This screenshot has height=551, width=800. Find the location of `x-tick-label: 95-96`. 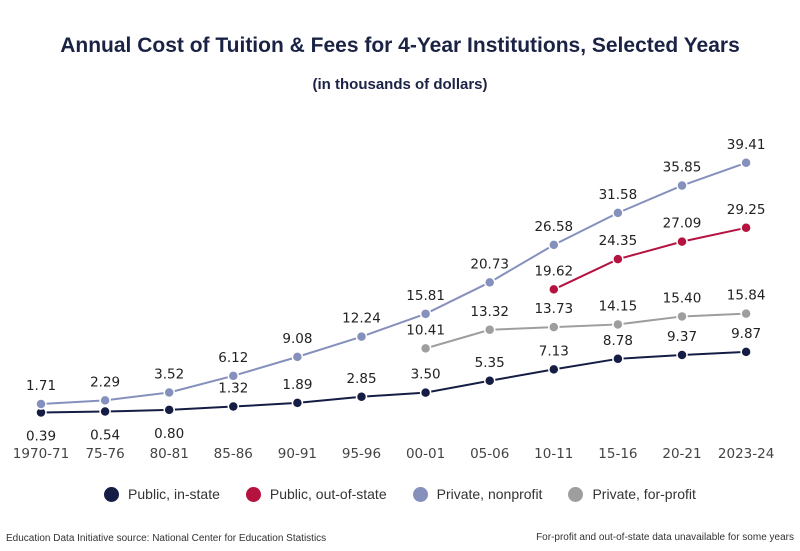

x-tick-label: 95-96 is located at coordinates (361, 454).